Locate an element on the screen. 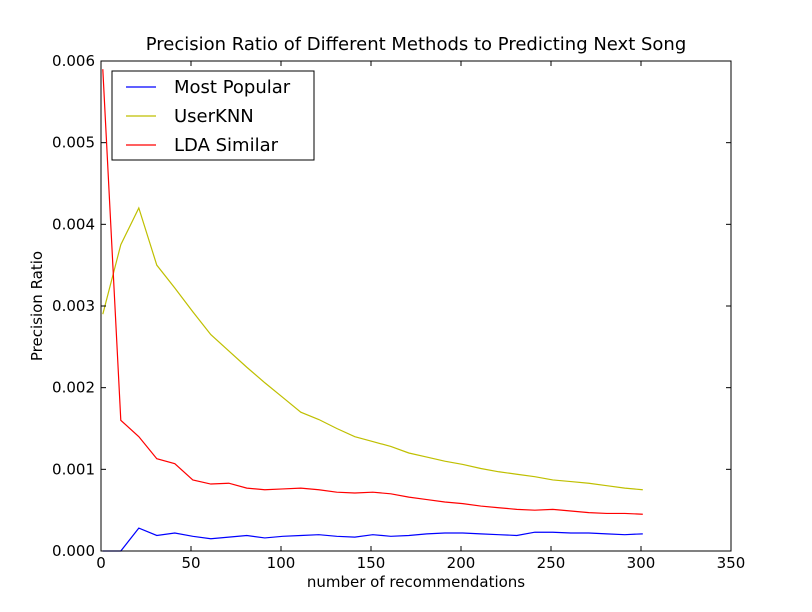 The width and height of the screenshot is (812, 612). y-tick-label: 0.006 is located at coordinates (73, 61).